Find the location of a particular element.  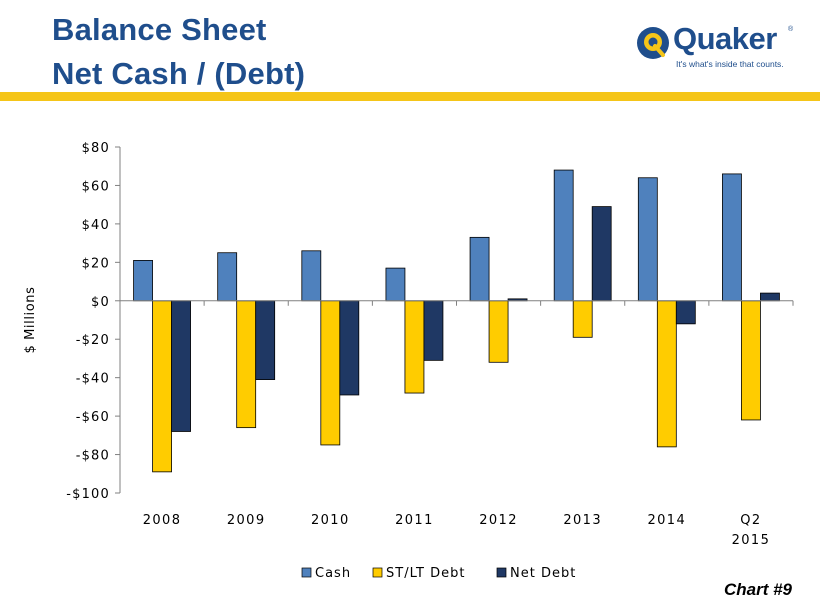

x-tick-label: 2011 is located at coordinates (414, 520).